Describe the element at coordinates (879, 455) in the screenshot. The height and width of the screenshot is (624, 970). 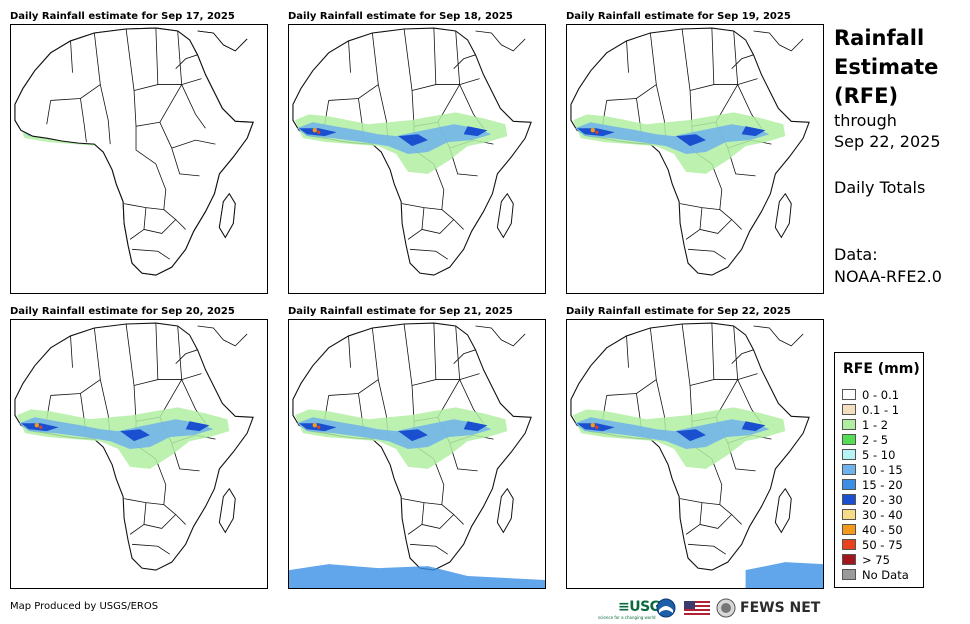
I see `legend-label: 5 - 10` at that location.